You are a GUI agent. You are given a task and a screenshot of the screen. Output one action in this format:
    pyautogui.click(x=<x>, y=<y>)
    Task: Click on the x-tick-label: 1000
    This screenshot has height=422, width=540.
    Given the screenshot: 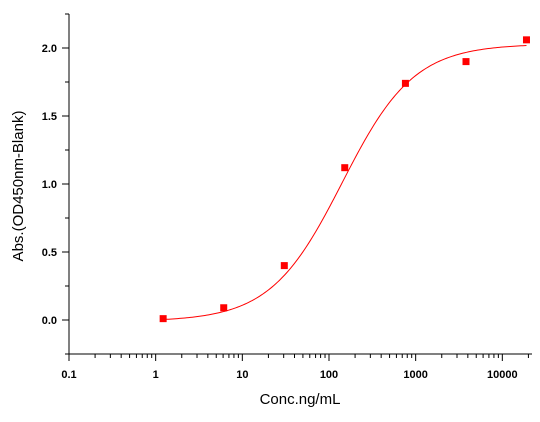 What is the action you would take?
    pyautogui.click(x=415, y=375)
    